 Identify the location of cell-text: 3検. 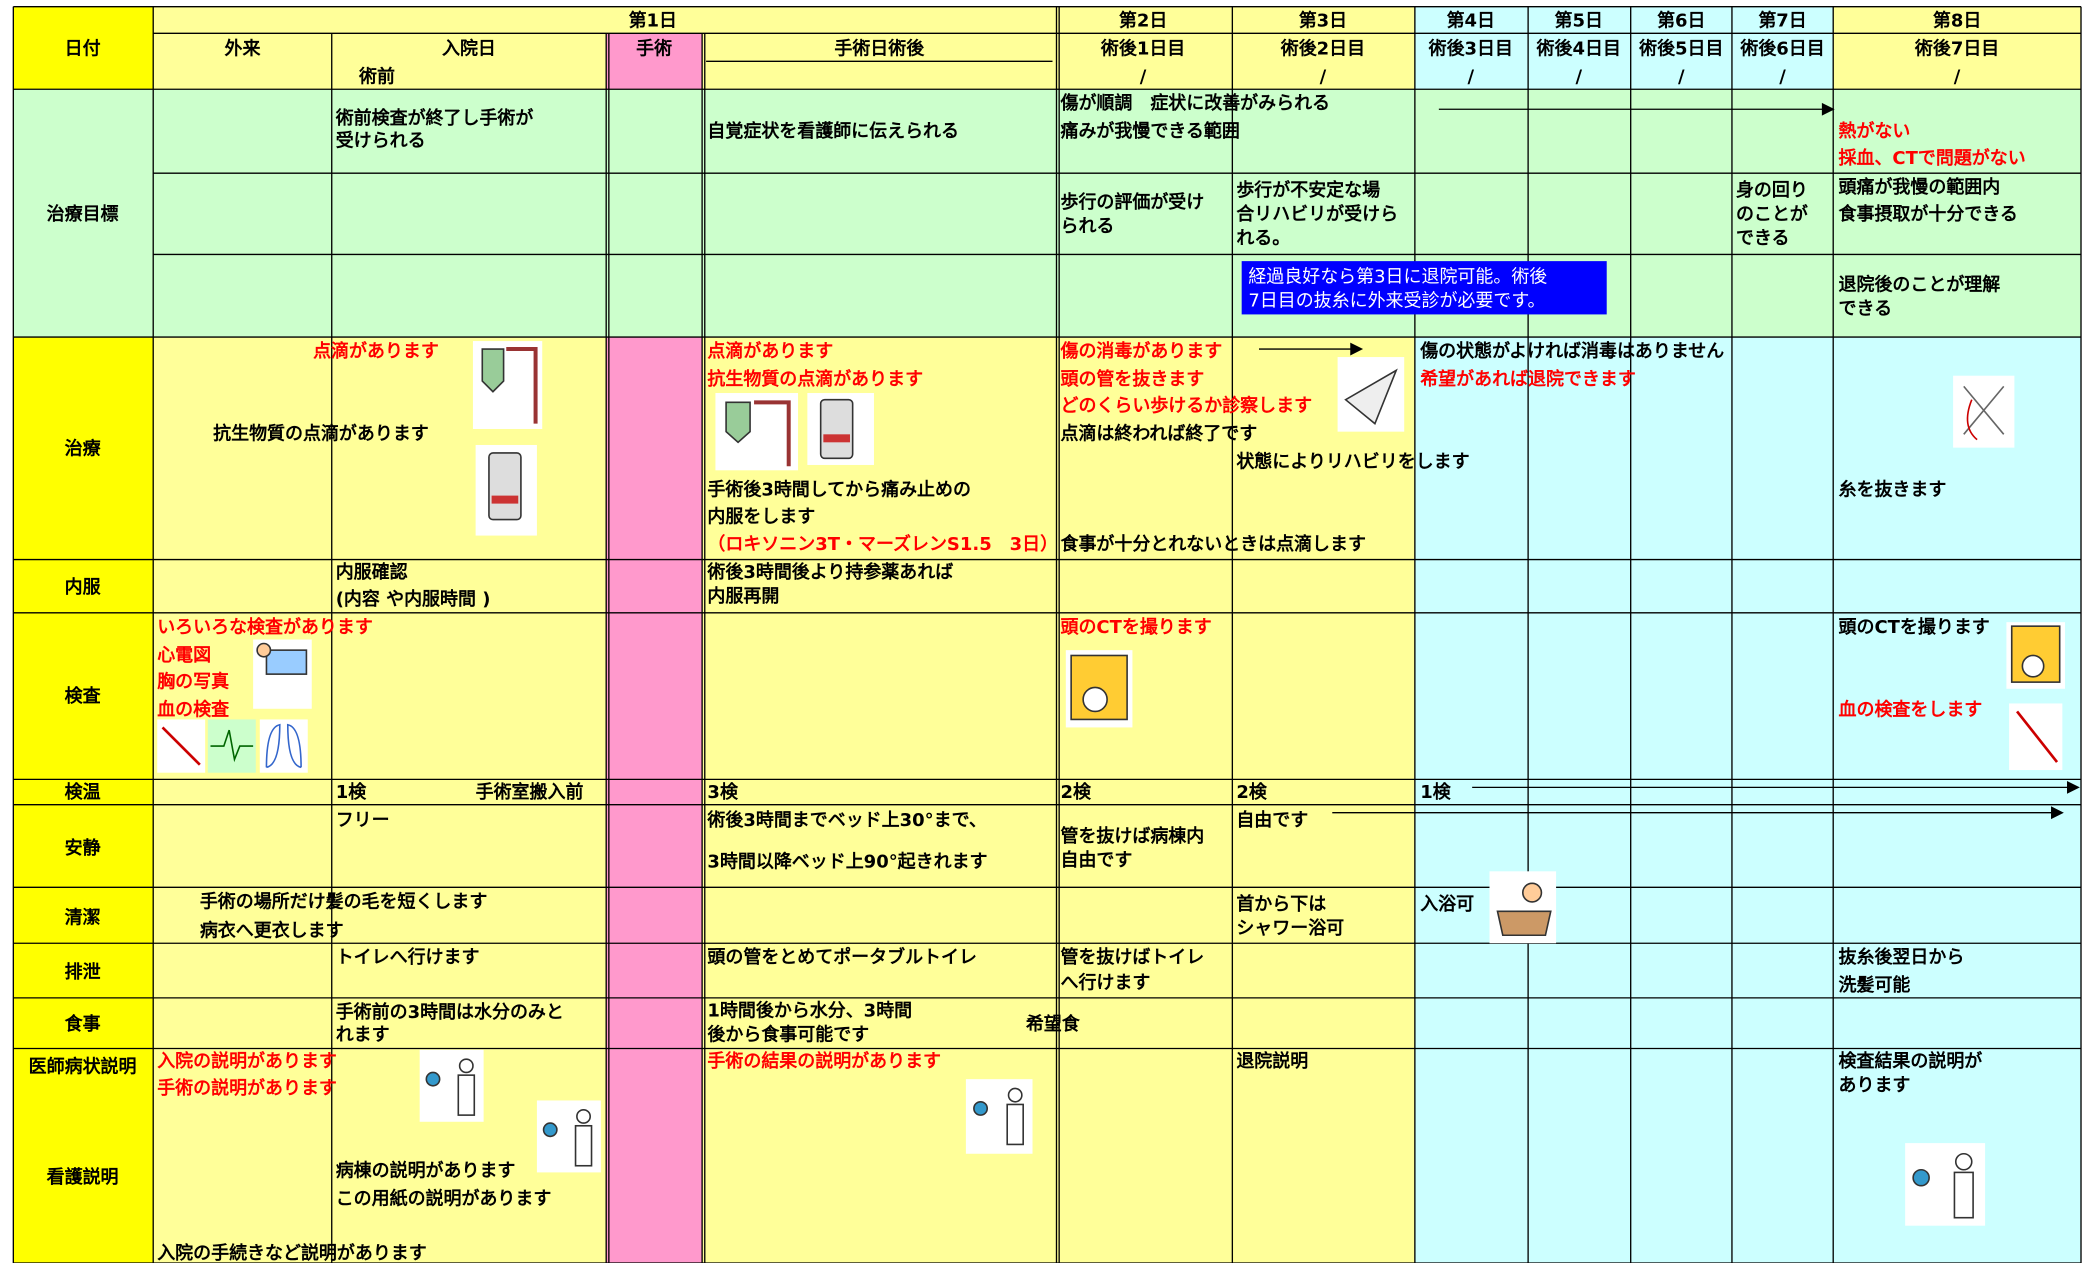
(723, 792).